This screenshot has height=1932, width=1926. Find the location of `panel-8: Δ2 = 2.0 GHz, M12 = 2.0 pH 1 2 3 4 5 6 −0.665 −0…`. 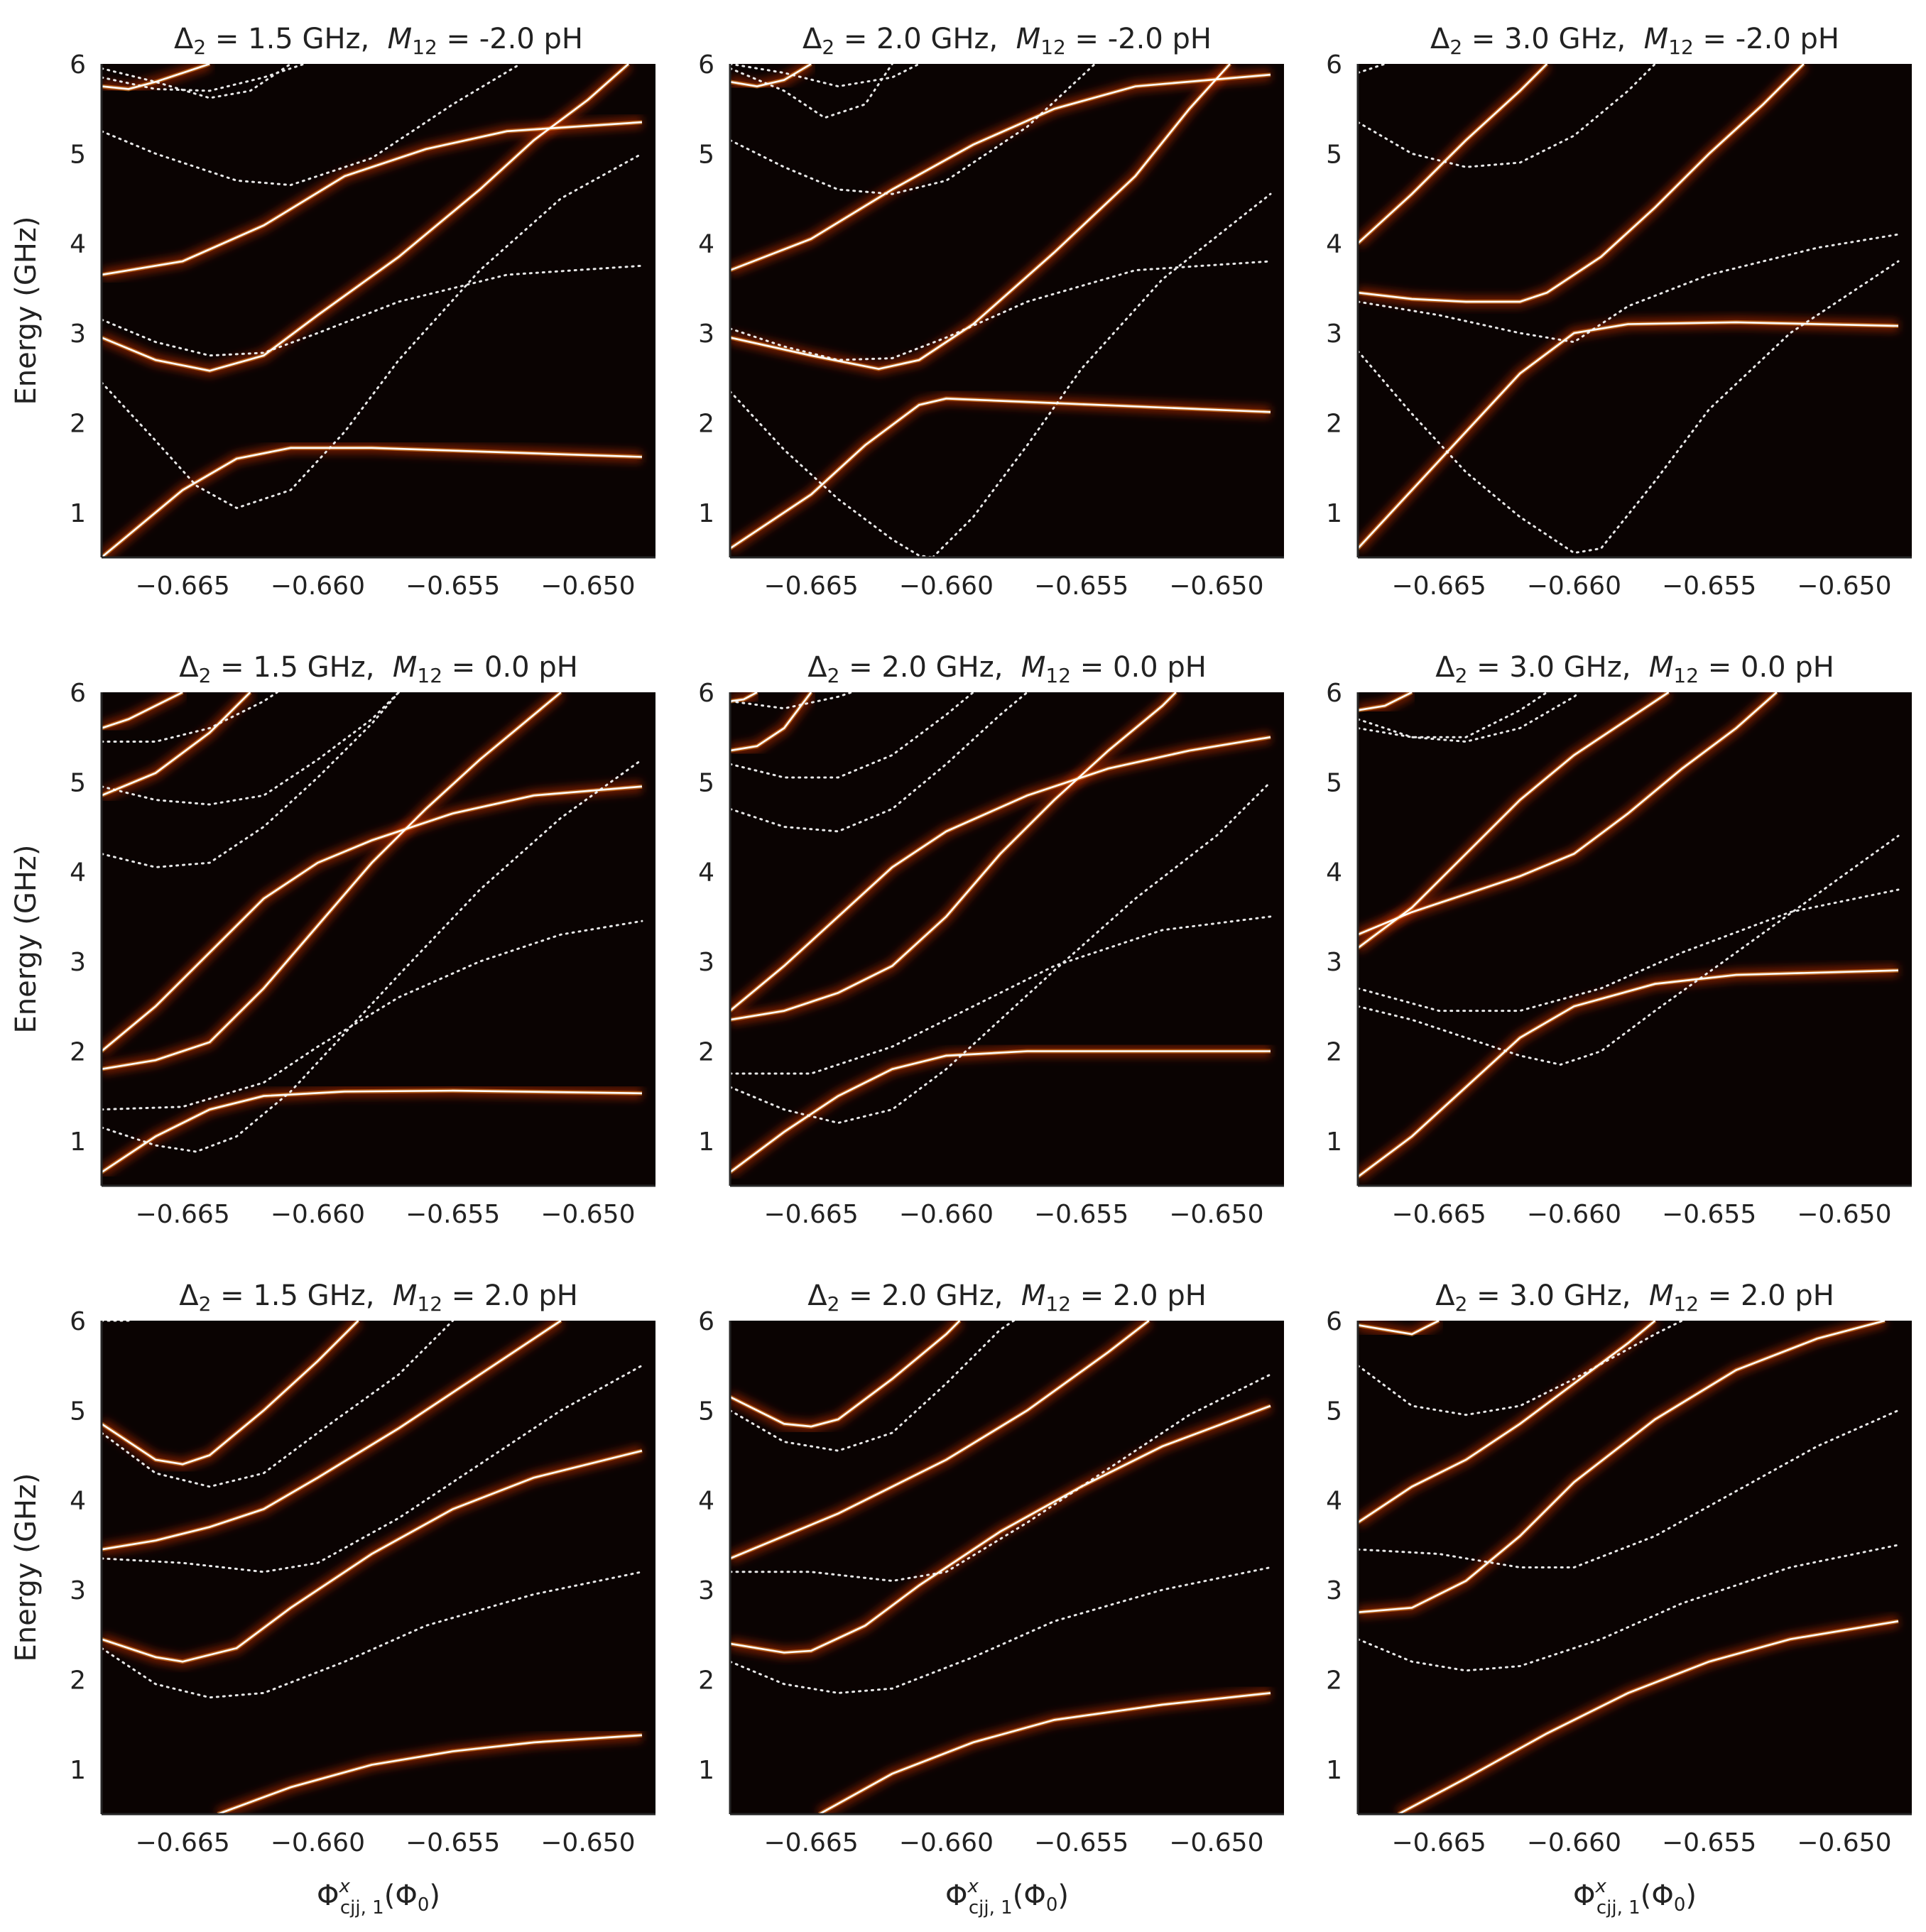

panel-8: Δ2 = 2.0 GHz, M12 = 2.0 pH 1 2 3 4 5 6 −0.665 −0… is located at coordinates (991, 1568).